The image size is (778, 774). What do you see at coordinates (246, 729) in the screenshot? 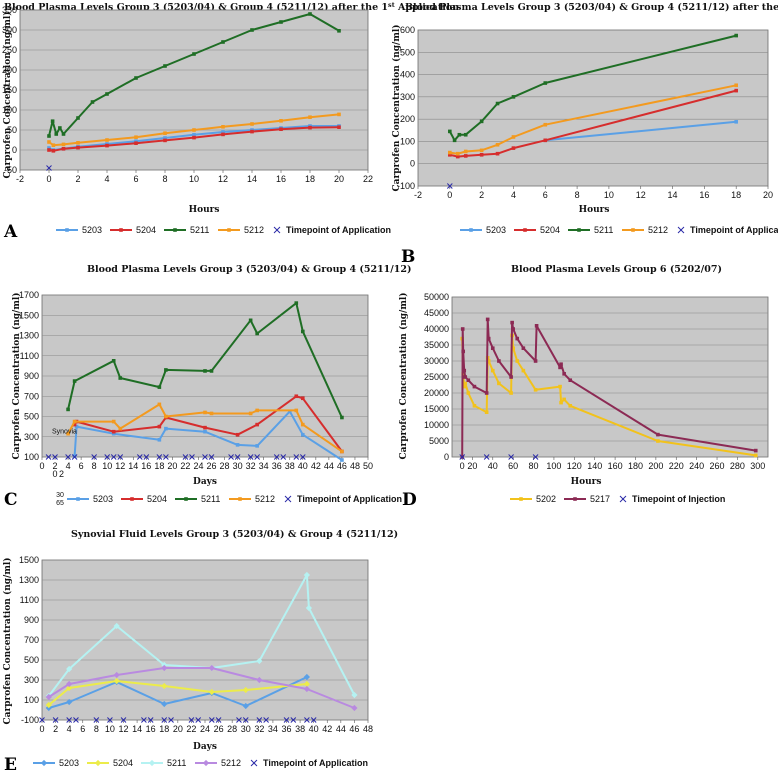
I see `x-tick-label: 30` at bounding box center [246, 729].